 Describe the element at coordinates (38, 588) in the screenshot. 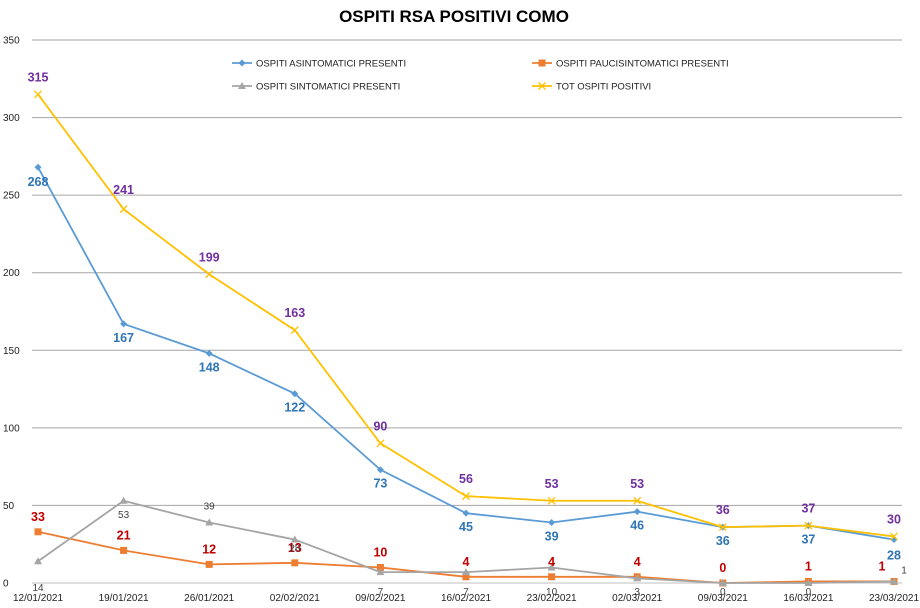

I see `data-label: 14` at that location.